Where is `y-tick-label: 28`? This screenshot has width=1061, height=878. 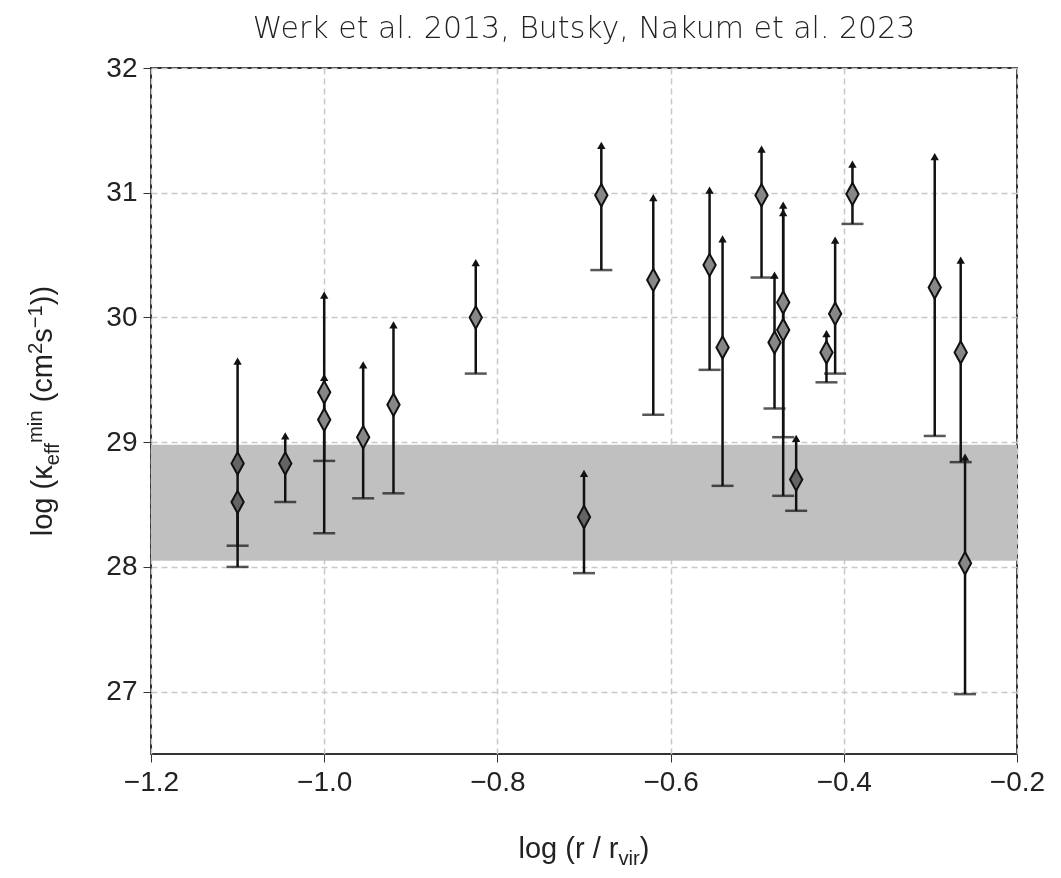
y-tick-label: 28 is located at coordinates (122, 566).